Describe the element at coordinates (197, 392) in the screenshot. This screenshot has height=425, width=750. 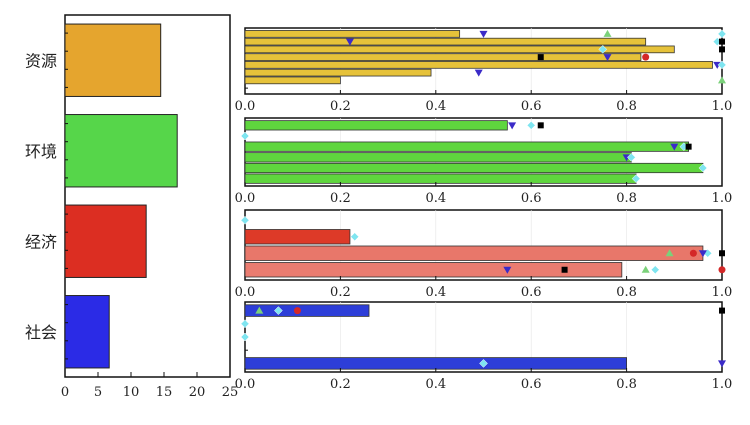
I see `x-tick-label: 20` at that location.